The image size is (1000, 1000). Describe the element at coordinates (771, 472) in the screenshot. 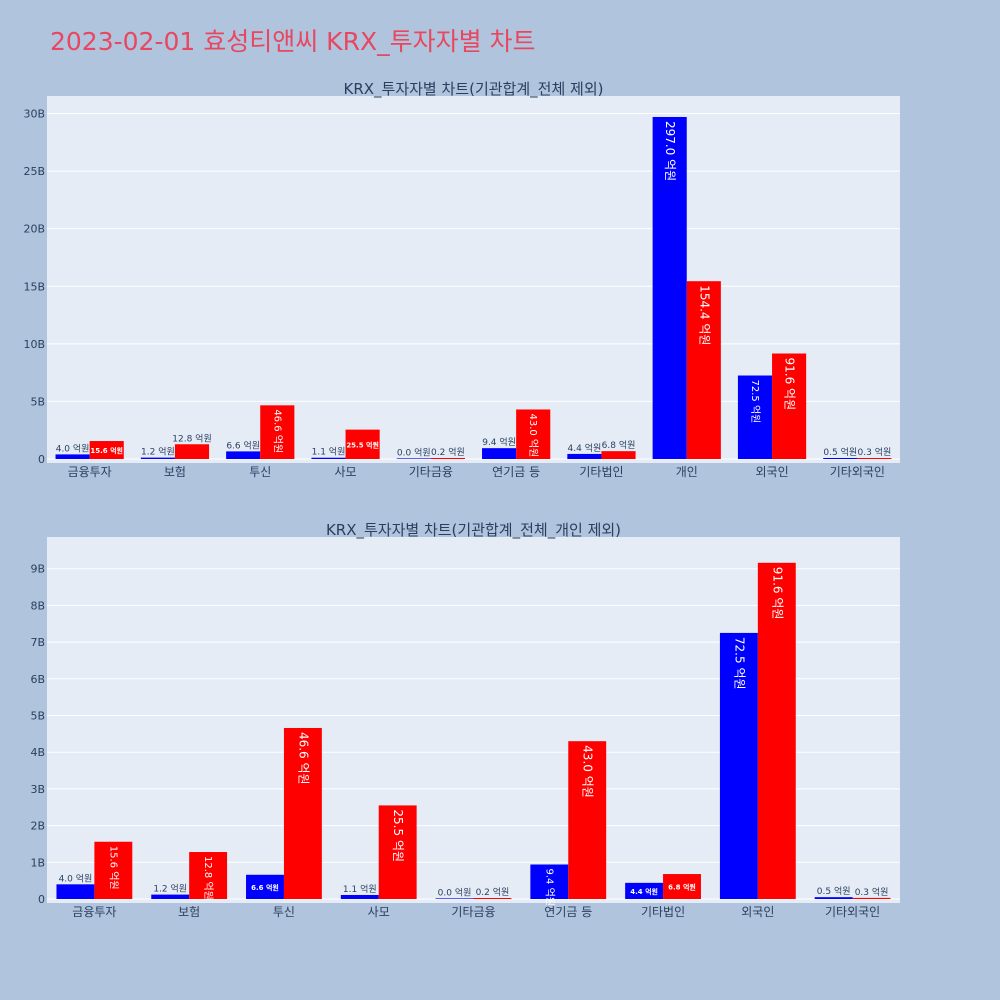

I see `x-tick-label: 외국인` at that location.